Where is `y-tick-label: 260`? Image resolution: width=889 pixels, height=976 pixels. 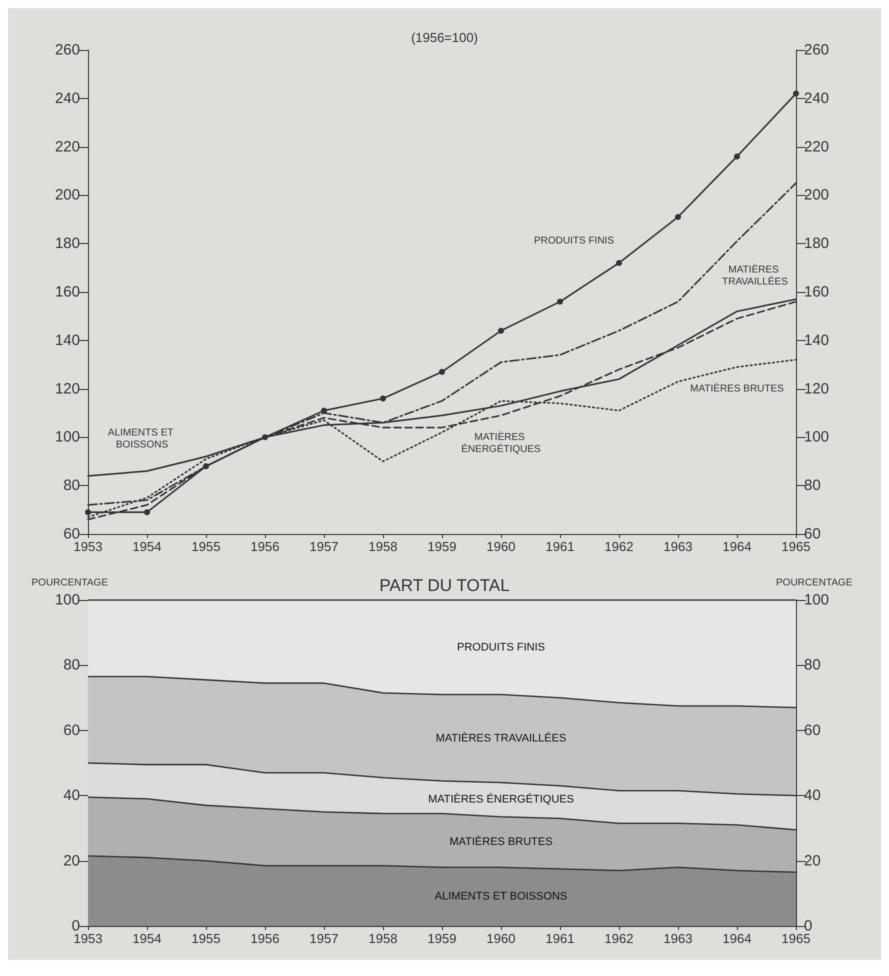 y-tick-label: 260 is located at coordinates (67, 50).